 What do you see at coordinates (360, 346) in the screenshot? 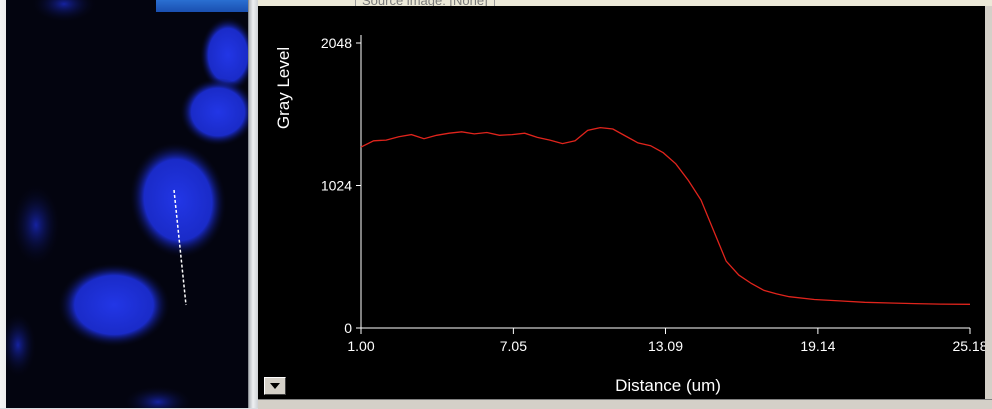
I see `x-tick-label: 1.00` at bounding box center [360, 346].